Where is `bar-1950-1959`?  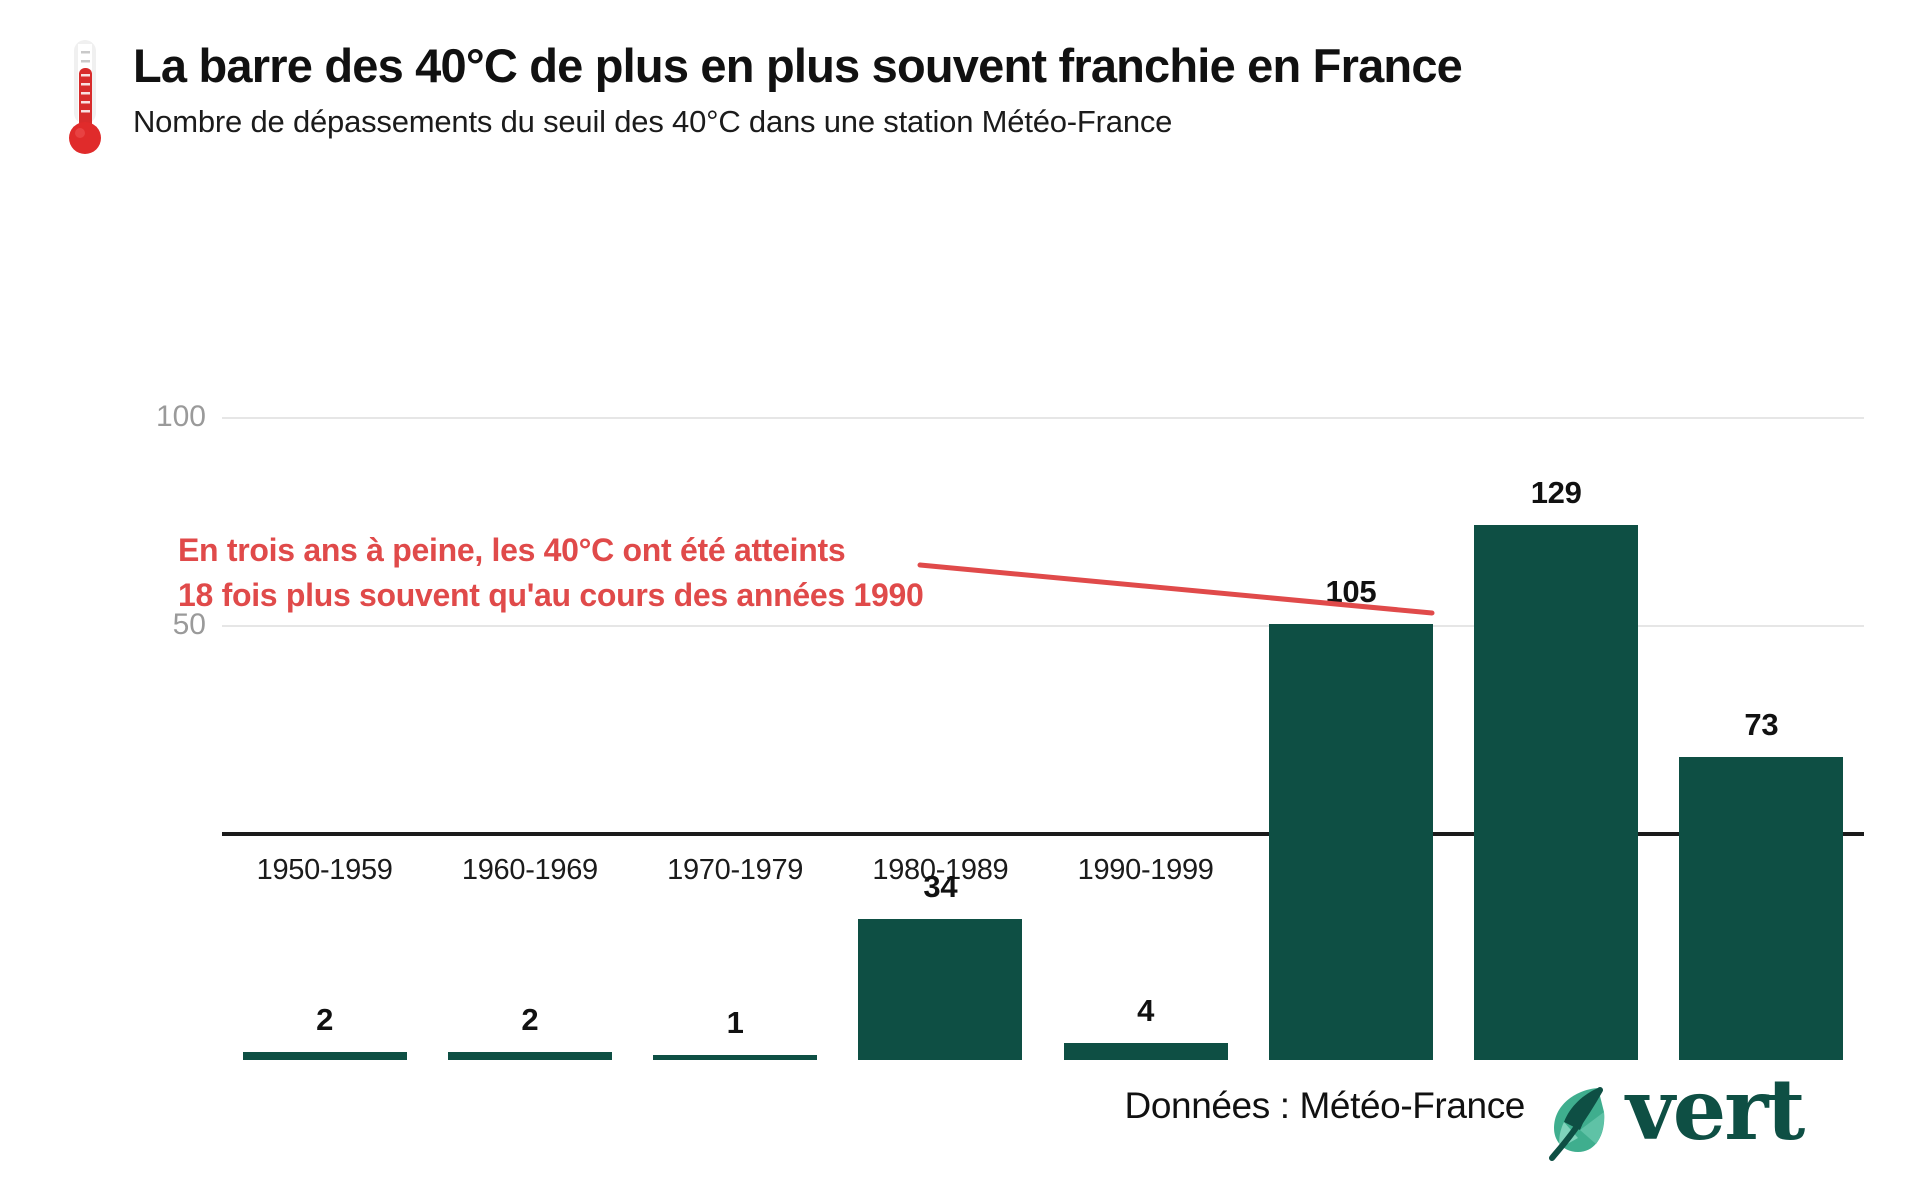
bar-1950-1959 is located at coordinates (324, 1055).